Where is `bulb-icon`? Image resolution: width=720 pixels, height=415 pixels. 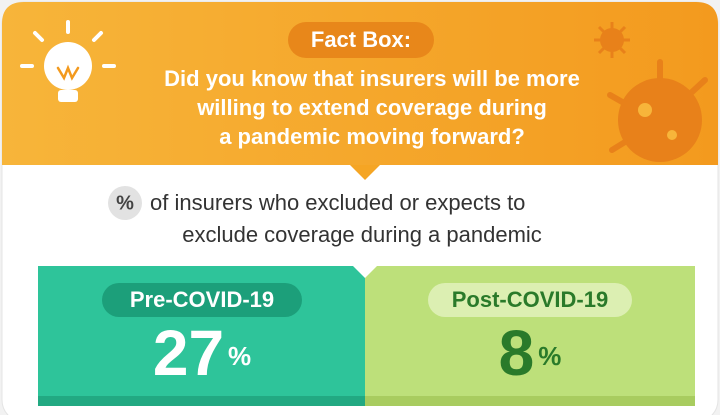 bulb-icon is located at coordinates (68, 61).